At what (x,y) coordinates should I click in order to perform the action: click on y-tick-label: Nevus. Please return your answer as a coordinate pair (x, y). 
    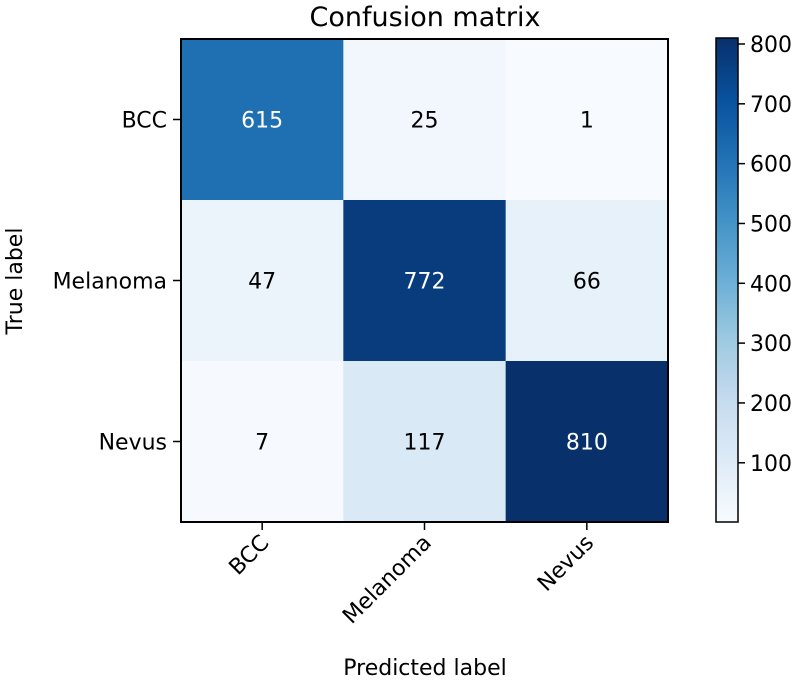
    Looking at the image, I should click on (133, 443).